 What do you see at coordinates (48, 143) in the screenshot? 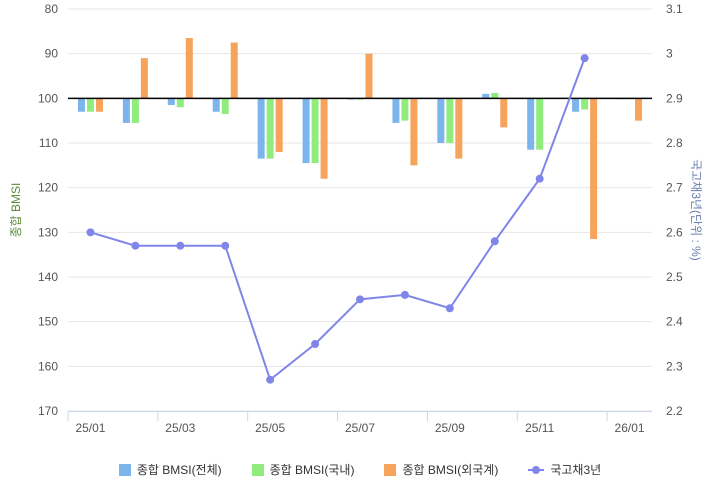
I see `y-left-tick-label: 110` at bounding box center [48, 143].